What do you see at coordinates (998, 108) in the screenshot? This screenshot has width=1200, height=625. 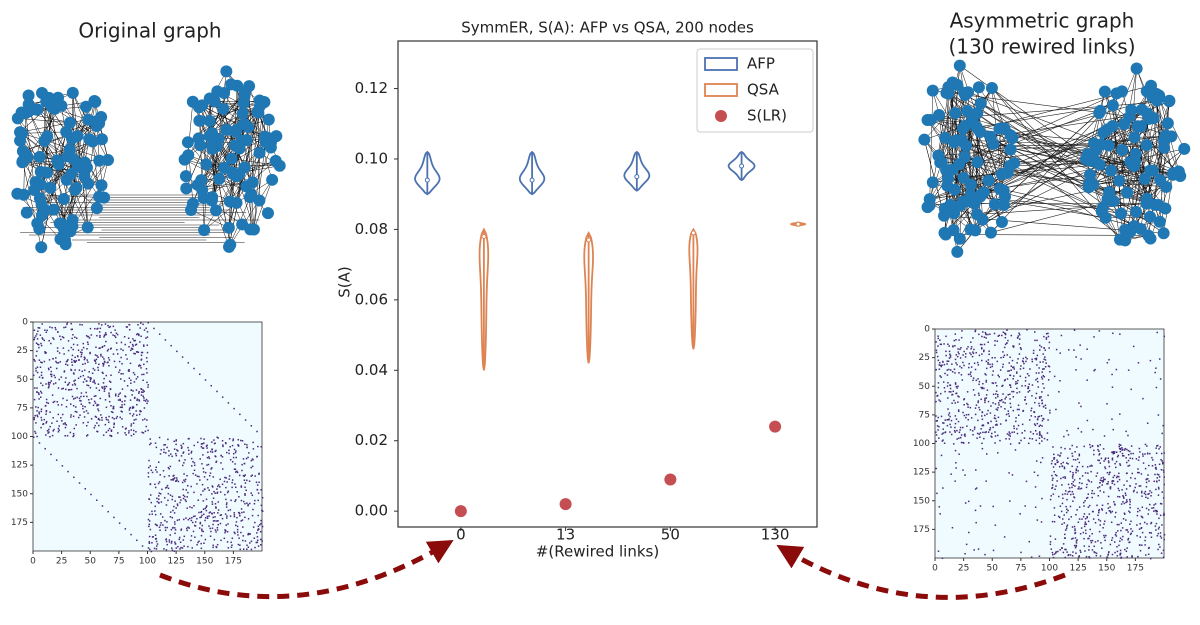 I see `edge` at bounding box center [998, 108].